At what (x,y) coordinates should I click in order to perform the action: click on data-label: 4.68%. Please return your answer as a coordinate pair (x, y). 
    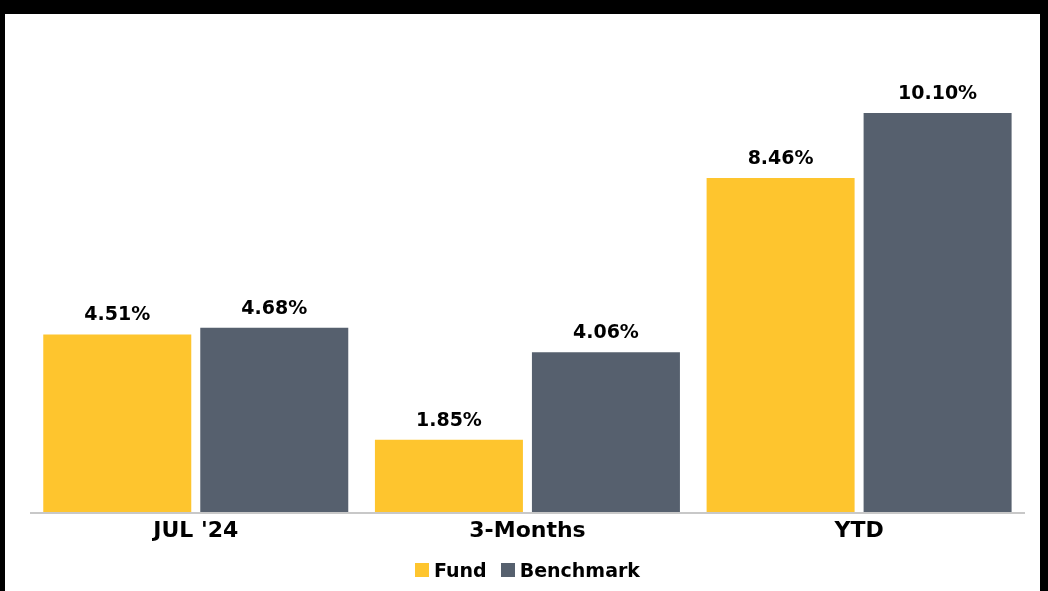
    Looking at the image, I should click on (274, 306).